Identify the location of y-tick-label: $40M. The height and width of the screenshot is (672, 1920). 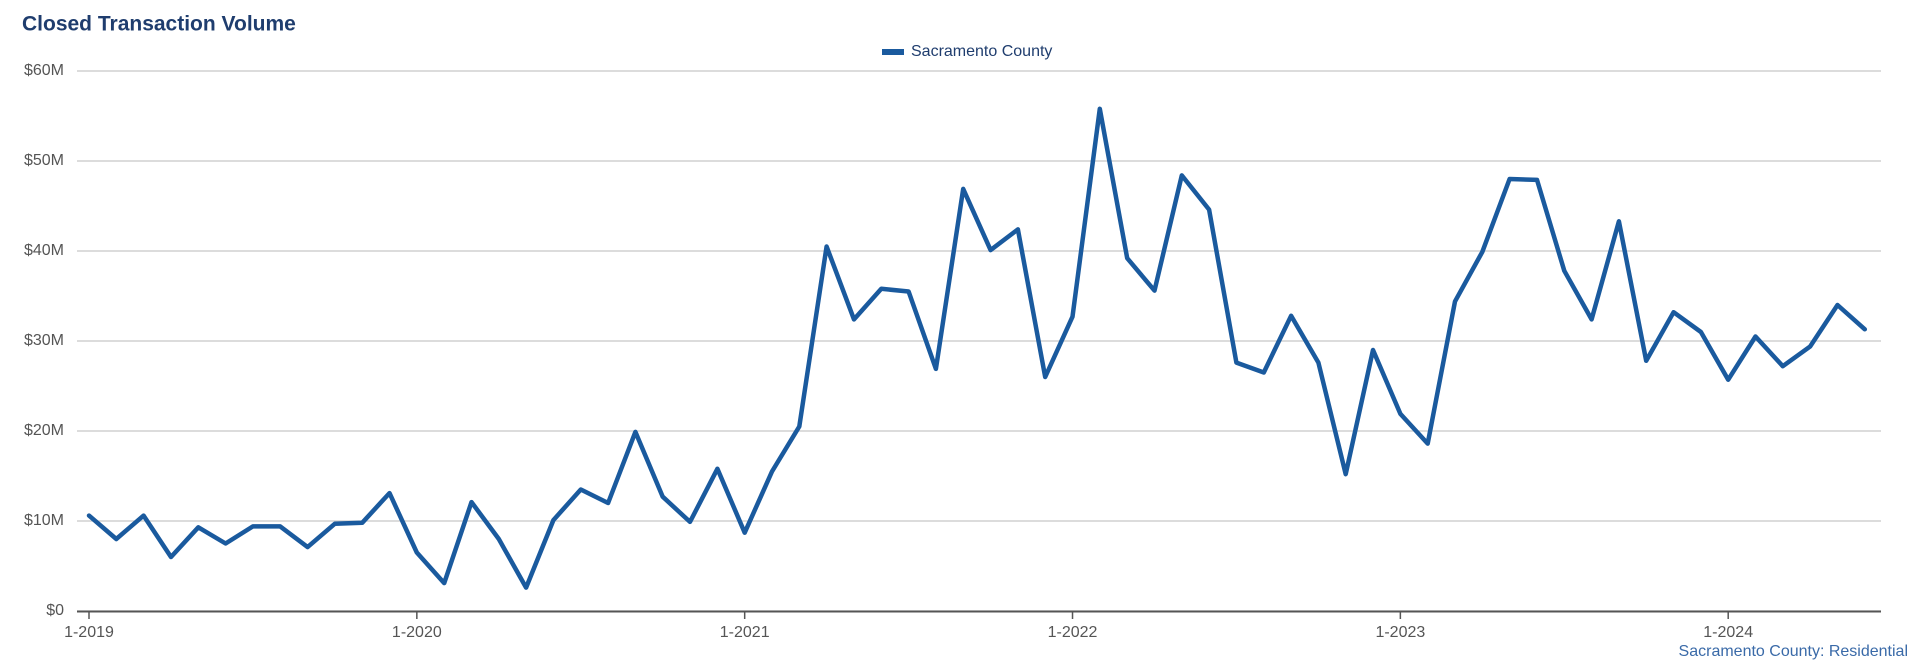
(44, 250).